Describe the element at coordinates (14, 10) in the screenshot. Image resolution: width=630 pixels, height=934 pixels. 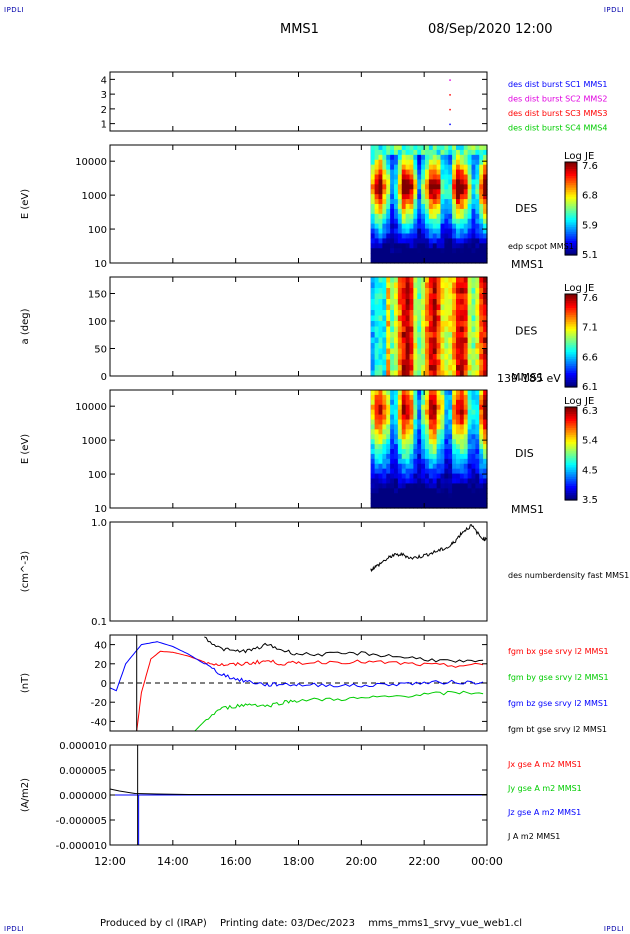
I see `corner-logo-top-left: IPDLI` at that location.